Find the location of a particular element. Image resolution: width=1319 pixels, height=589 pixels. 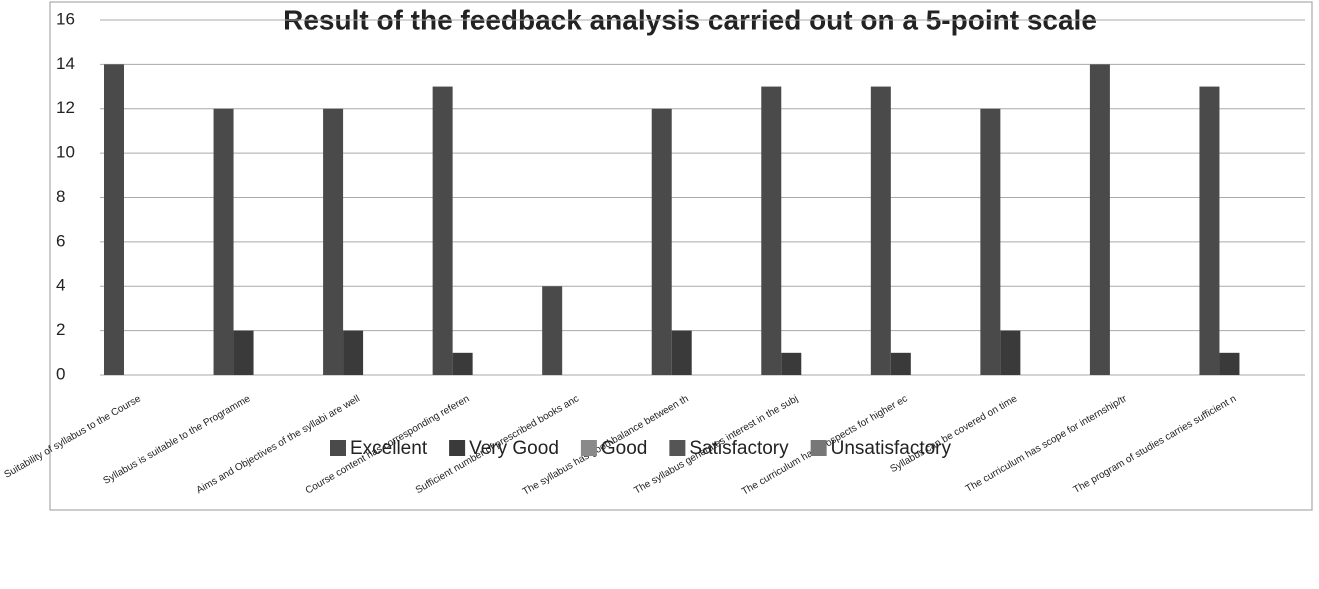

y-tick-label: 2 is located at coordinates (60, 329).